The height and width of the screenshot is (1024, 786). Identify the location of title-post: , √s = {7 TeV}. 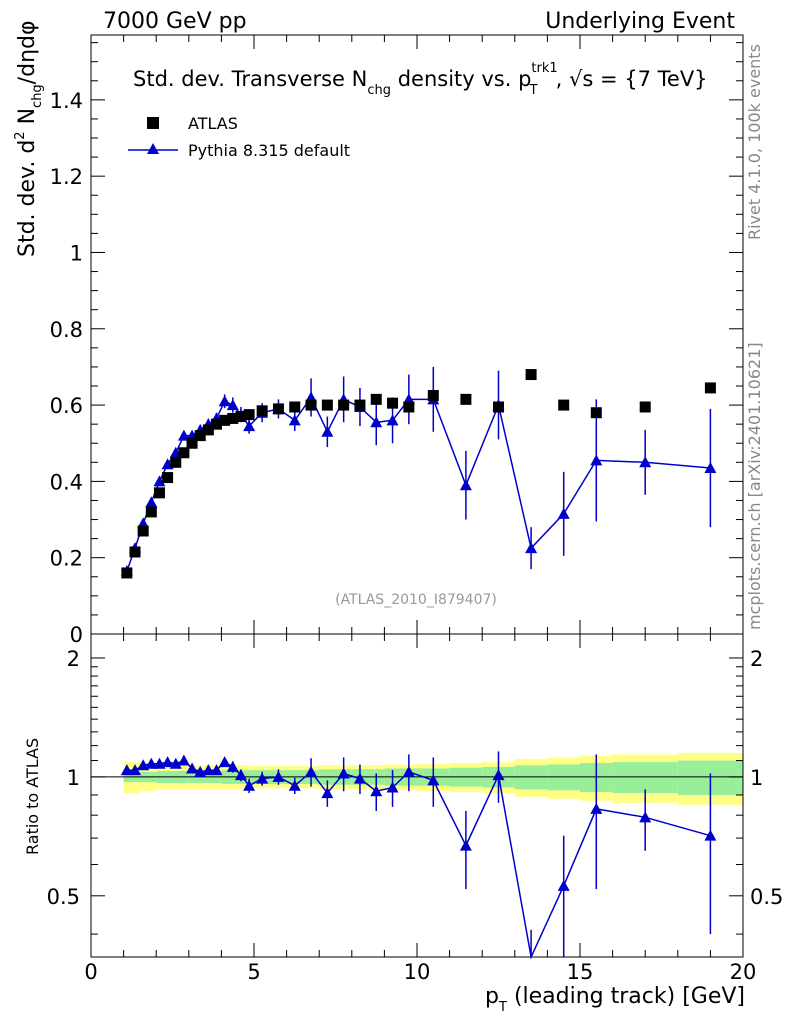
(632, 79).